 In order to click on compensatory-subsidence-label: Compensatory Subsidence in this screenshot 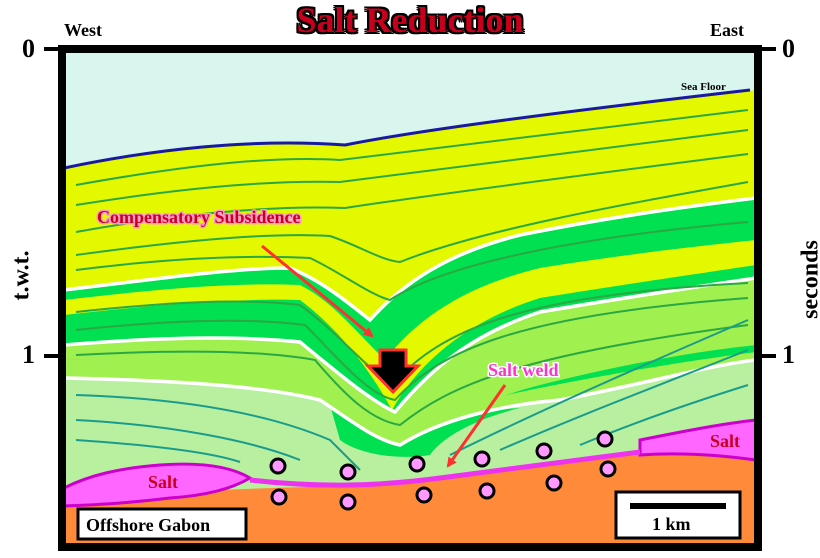, I will do `click(199, 217)`.